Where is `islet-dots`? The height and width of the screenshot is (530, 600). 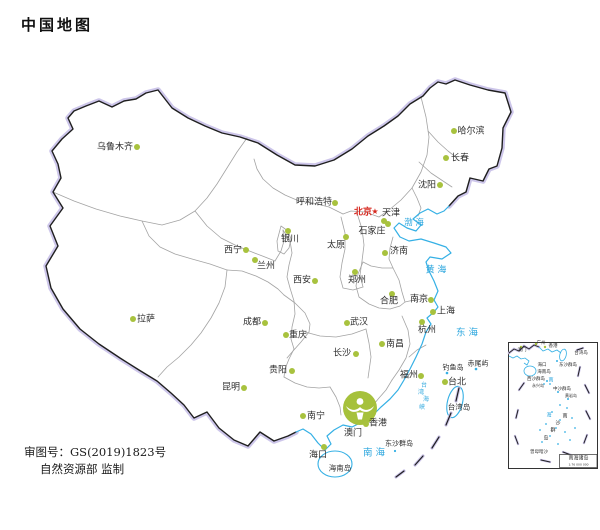
islet-dots is located at coordinates (435, 410).